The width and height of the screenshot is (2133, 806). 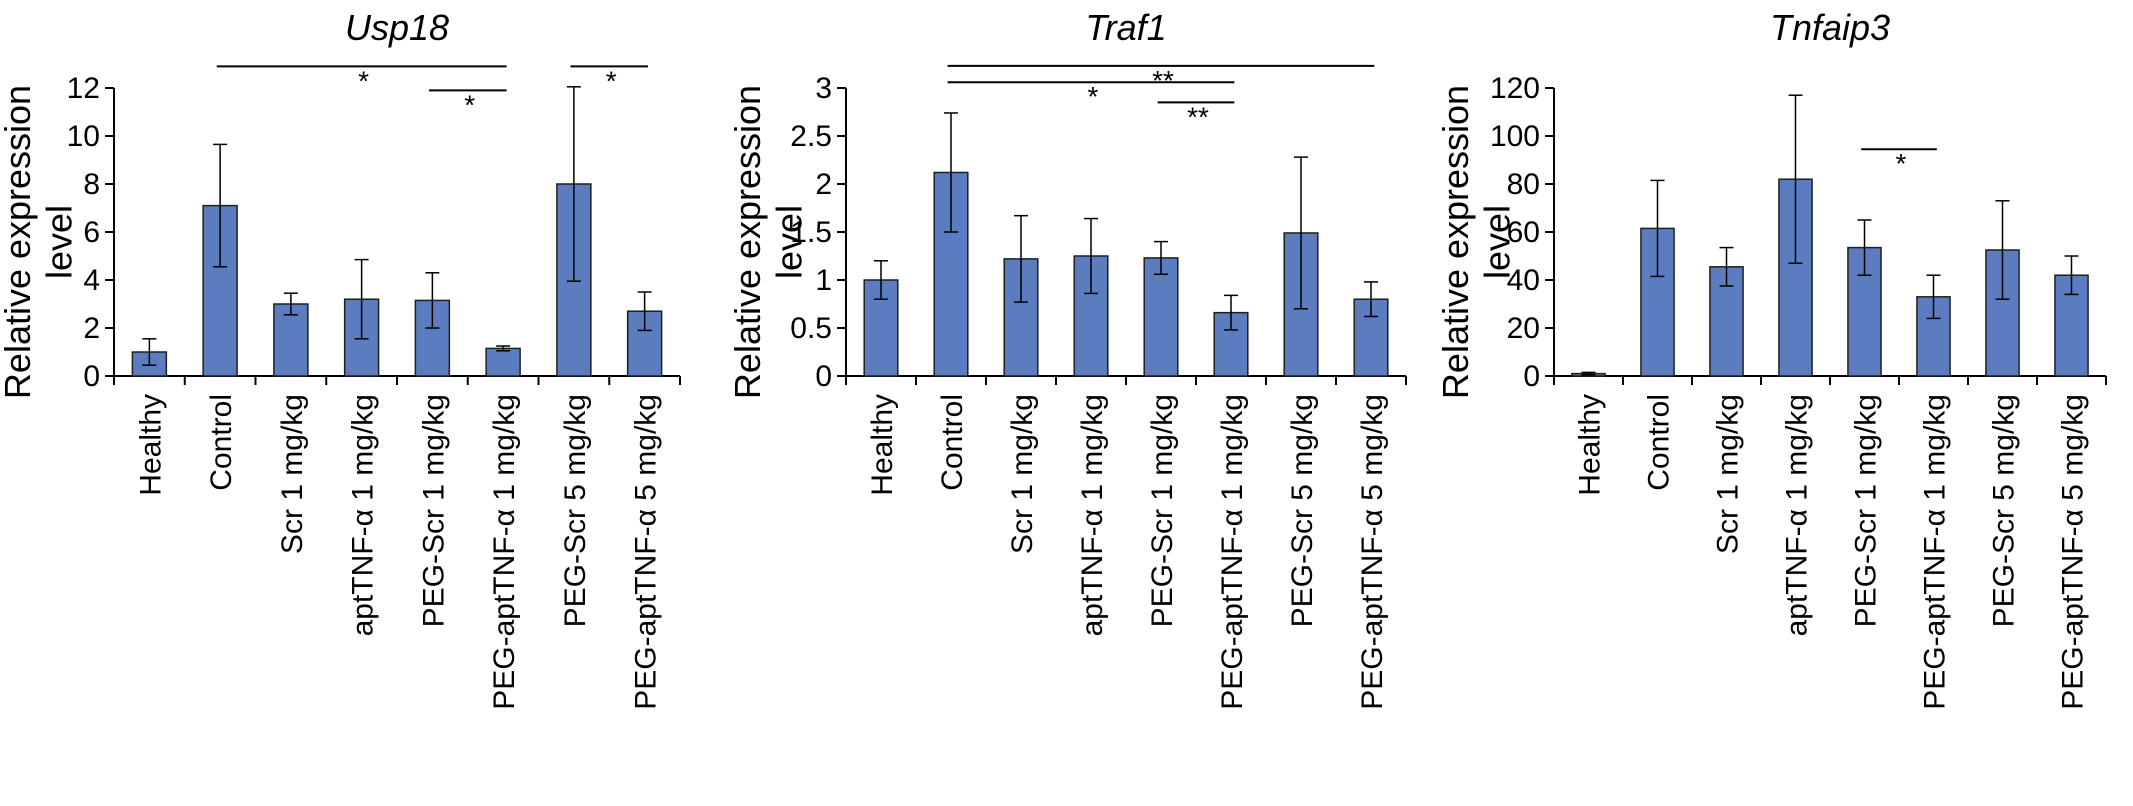 I want to click on chart-title: Tnfaip3, so click(x=1830, y=27).